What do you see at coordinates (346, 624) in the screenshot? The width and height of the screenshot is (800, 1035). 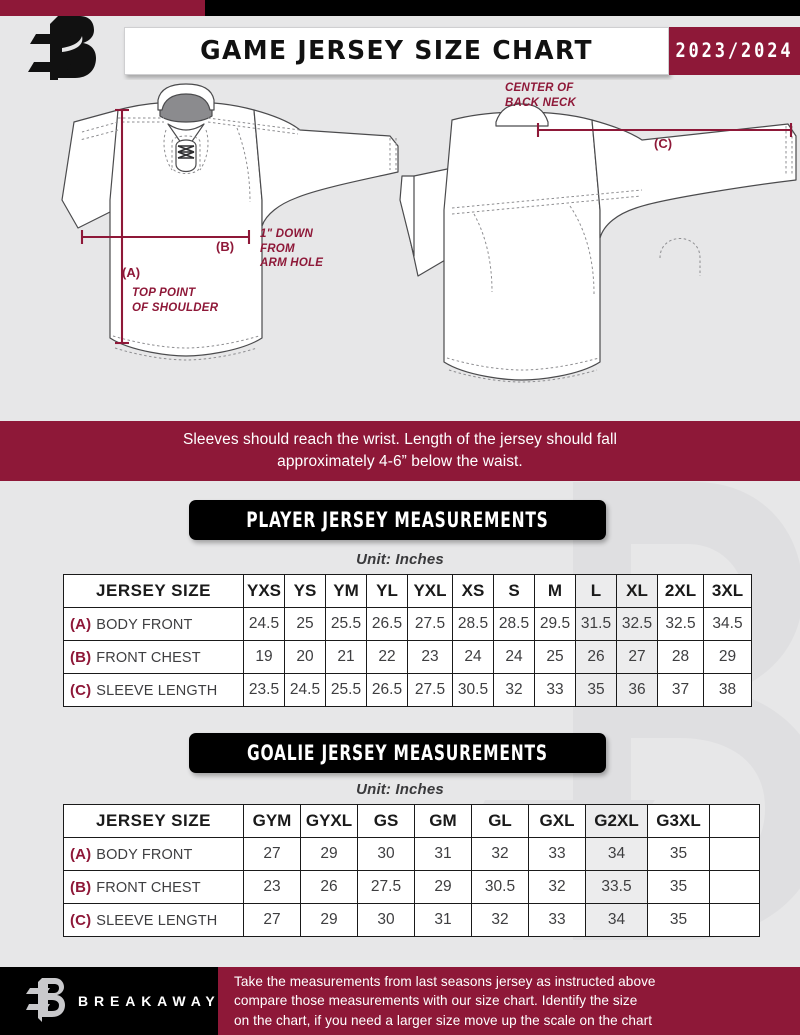 I see `measurement-cell: 25.5` at bounding box center [346, 624].